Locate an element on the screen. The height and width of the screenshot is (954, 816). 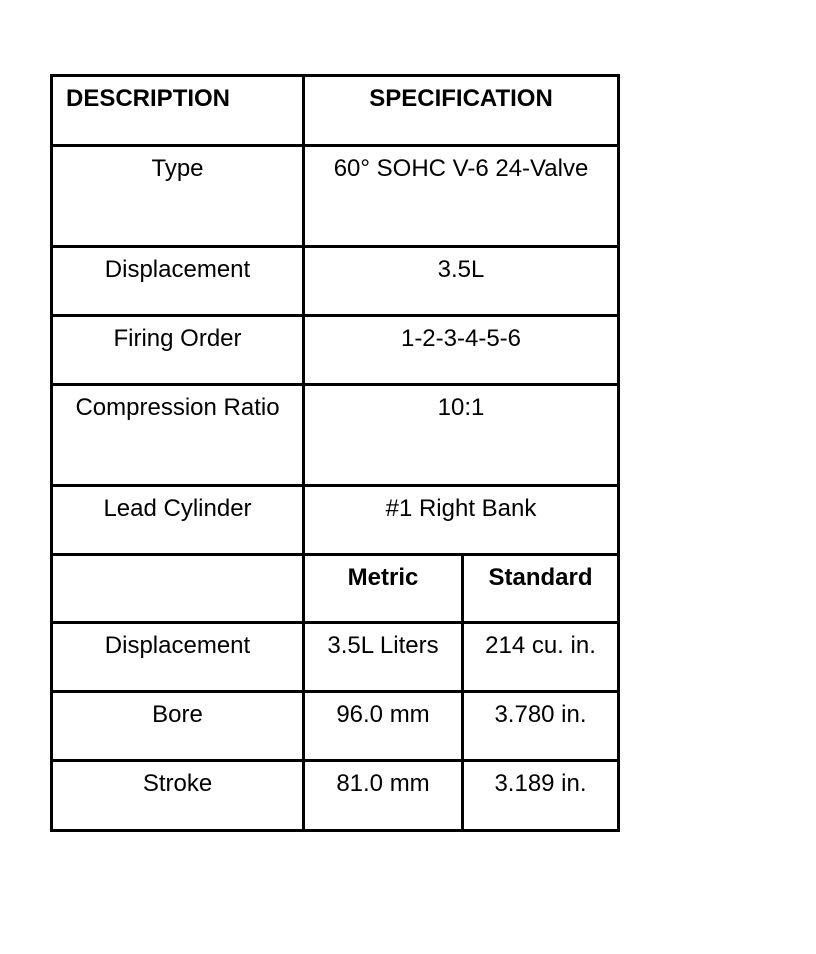
header-specification: SPECIFICATION is located at coordinates (461, 98).